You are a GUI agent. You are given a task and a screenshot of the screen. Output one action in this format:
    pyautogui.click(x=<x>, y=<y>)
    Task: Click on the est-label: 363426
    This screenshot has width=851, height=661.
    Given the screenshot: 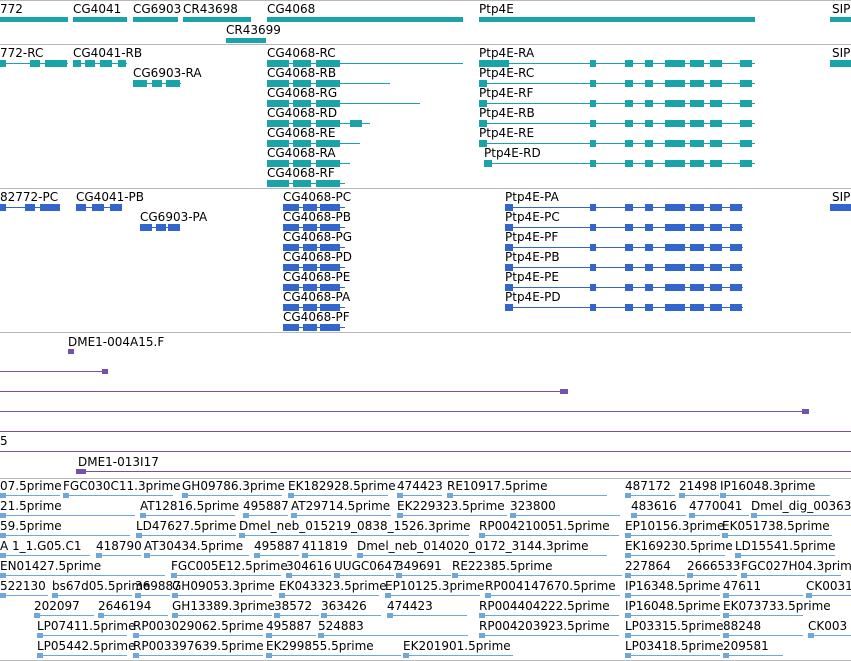 What is the action you would take?
    pyautogui.click(x=344, y=606)
    